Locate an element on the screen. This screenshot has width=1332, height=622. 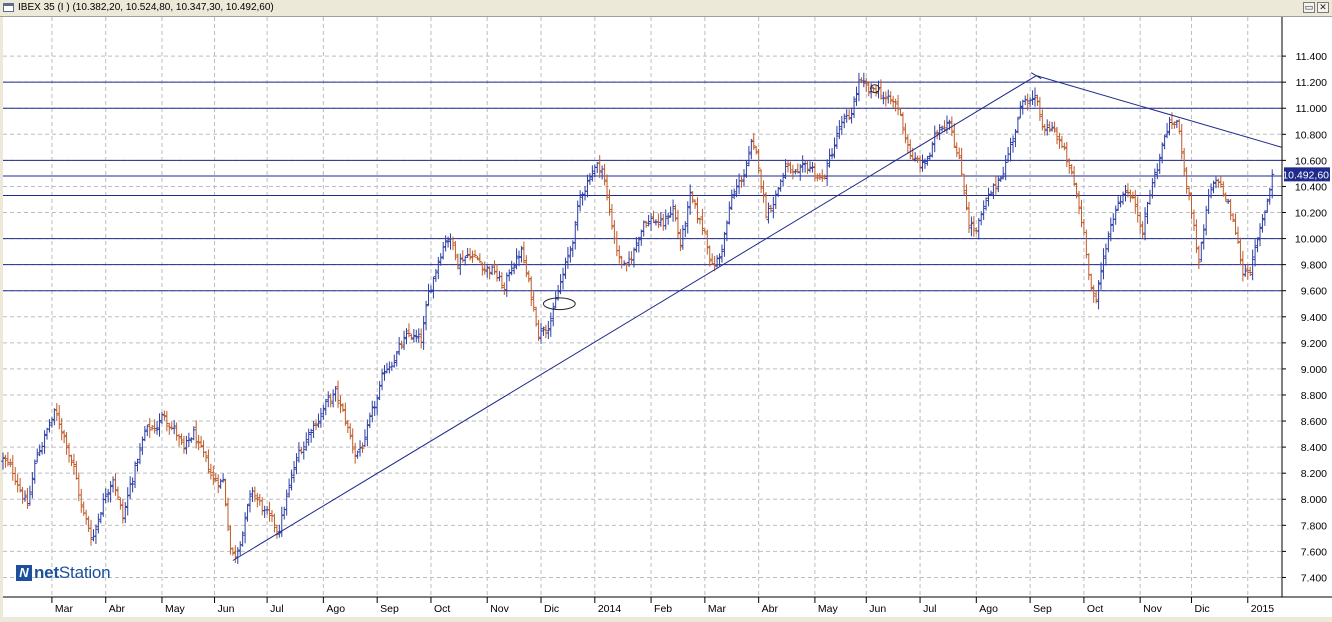
x-tick-label: Feb is located at coordinates (663, 609).